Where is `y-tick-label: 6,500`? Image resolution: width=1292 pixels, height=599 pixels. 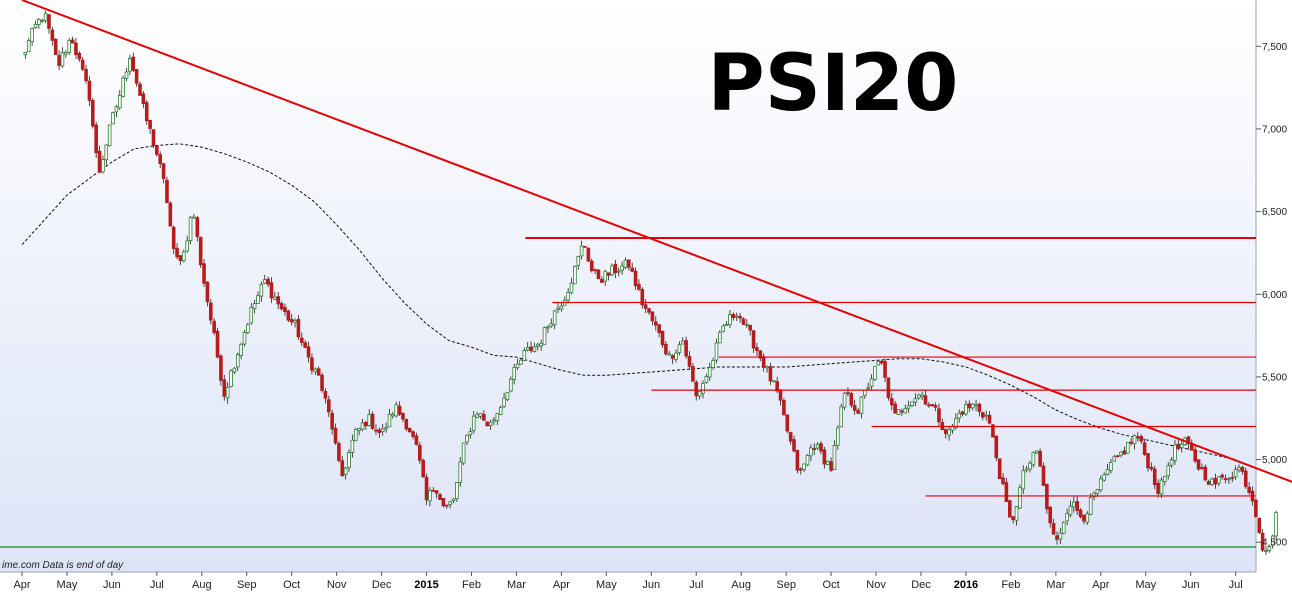
y-tick-label: 6,500 is located at coordinates (1274, 212).